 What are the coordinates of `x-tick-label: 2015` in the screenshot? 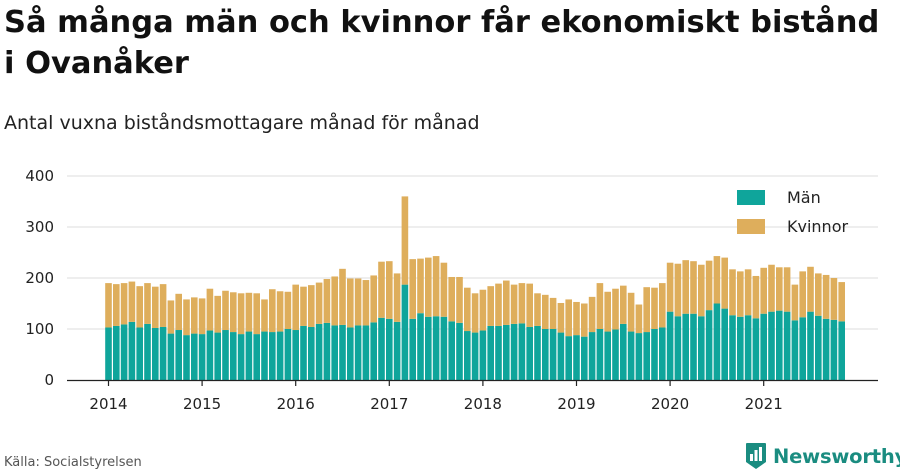 It's located at (202, 404).